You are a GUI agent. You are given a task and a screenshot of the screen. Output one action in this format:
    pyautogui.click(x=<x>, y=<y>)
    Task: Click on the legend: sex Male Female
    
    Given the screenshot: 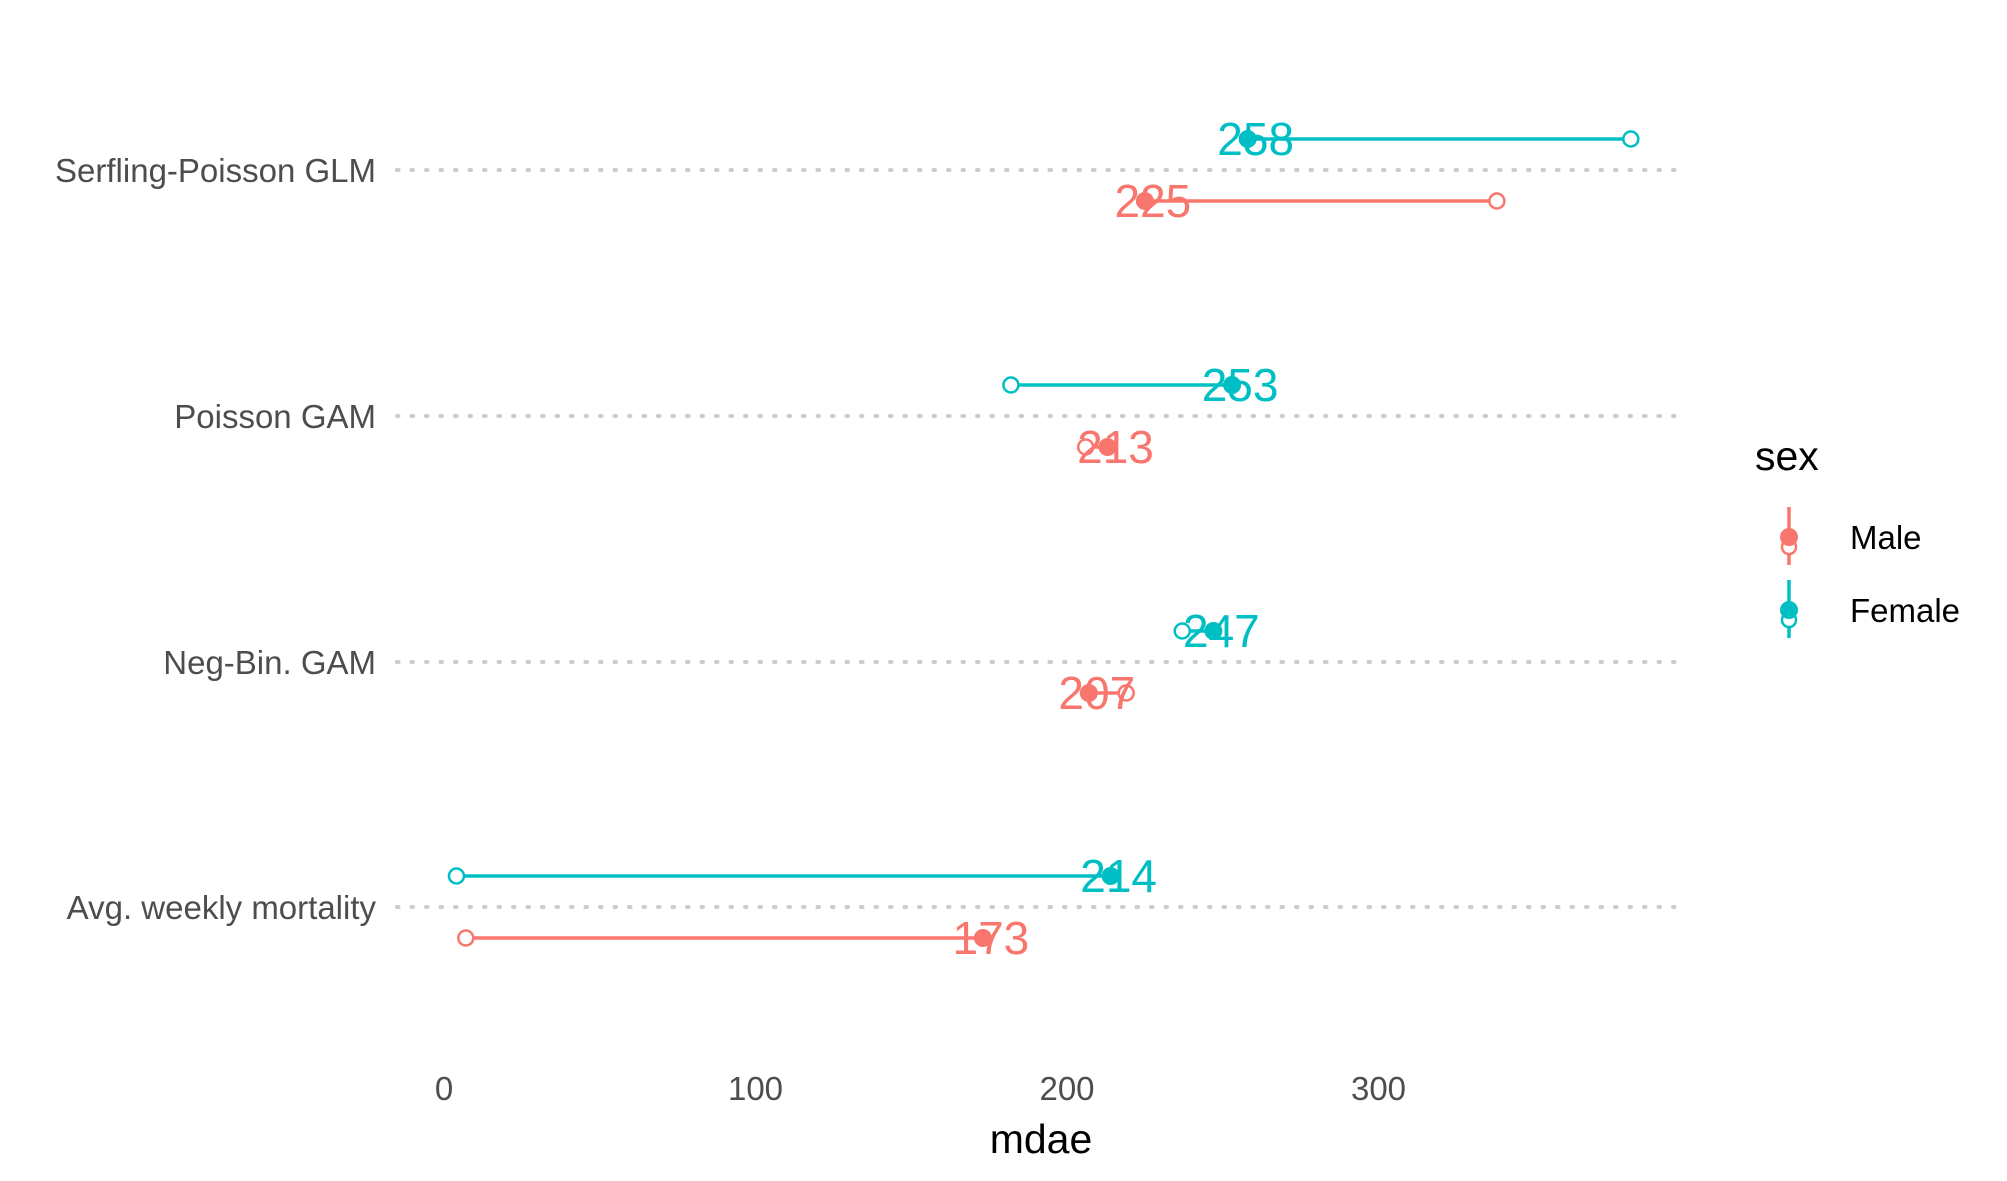 What is the action you would take?
    pyautogui.click(x=1857, y=535)
    